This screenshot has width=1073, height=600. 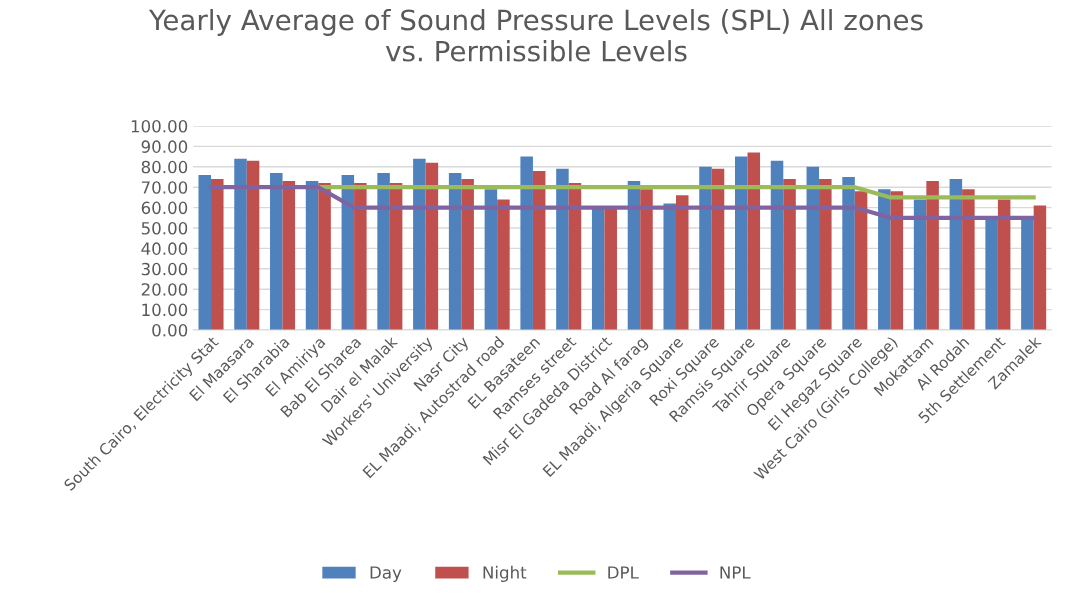 What do you see at coordinates (735, 572) in the screenshot?
I see `legend-label: NPL` at bounding box center [735, 572].